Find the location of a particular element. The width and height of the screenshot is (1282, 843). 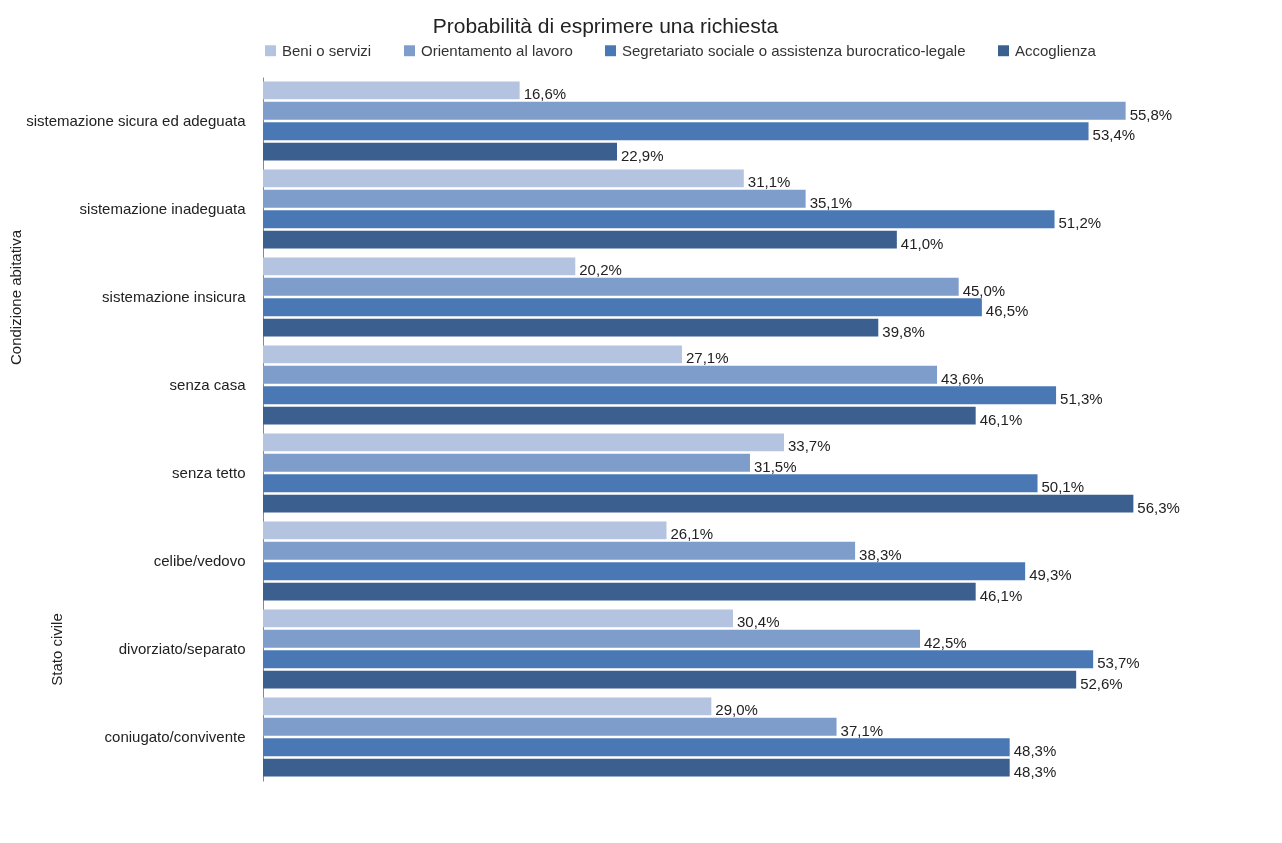

data-label: 35,1% is located at coordinates (831, 202).